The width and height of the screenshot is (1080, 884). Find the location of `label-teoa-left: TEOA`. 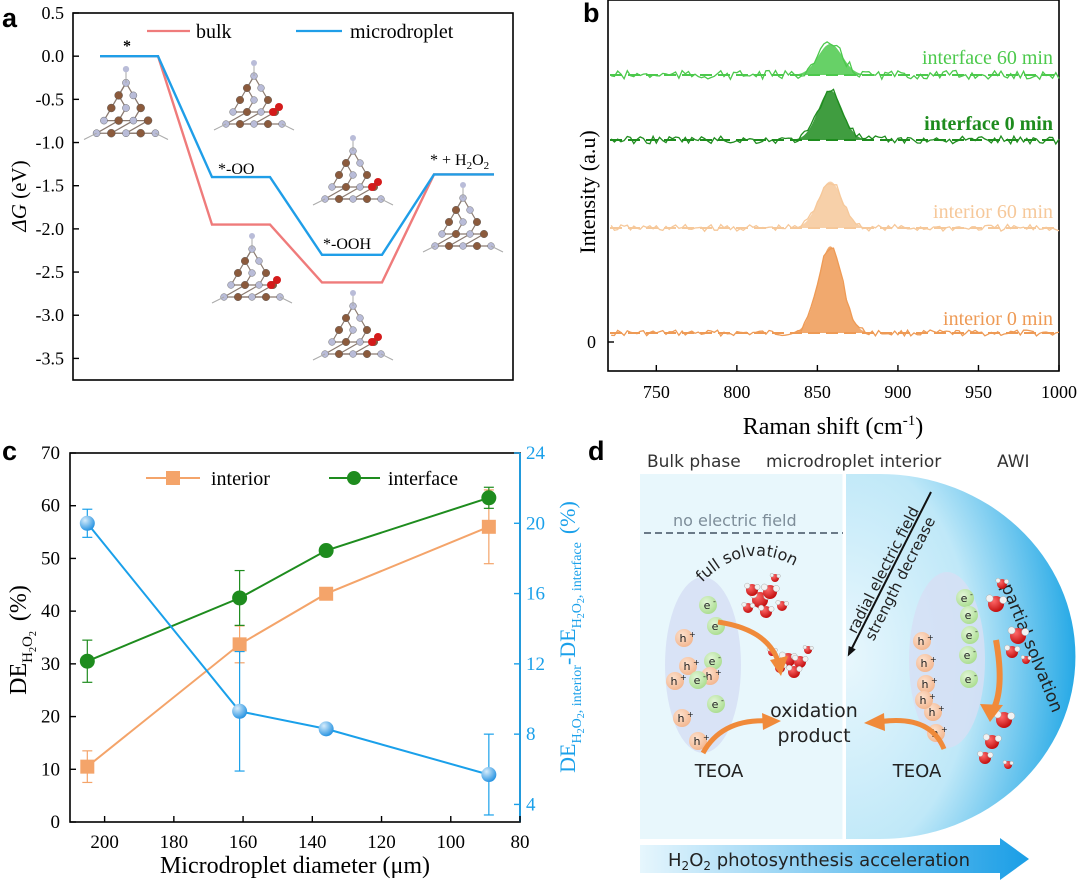

label-teoa-left: TEOA is located at coordinates (719, 771).